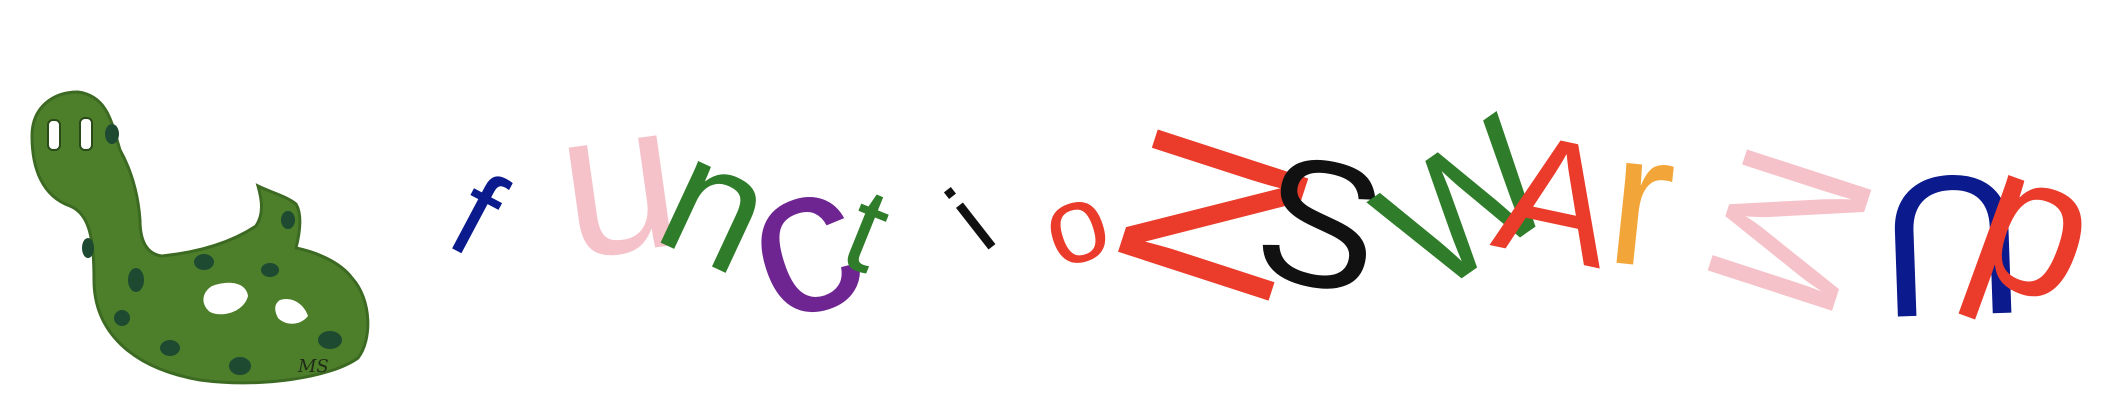 This screenshot has height=412, width=2118. I want to click on snake-spots, so click(212, 249).